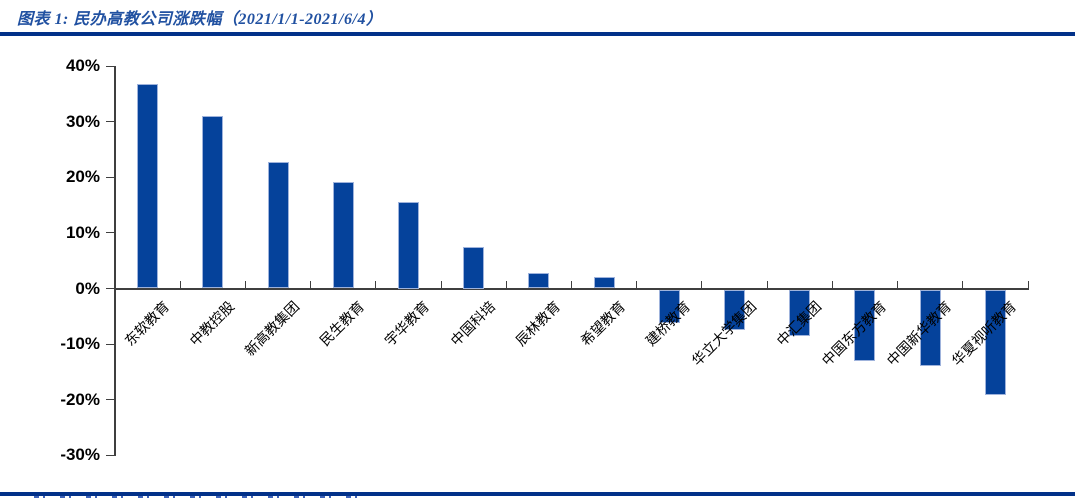 The image size is (1075, 498). What do you see at coordinates (82, 232) in the screenshot?
I see `y-axis-label: 10%` at bounding box center [82, 232].